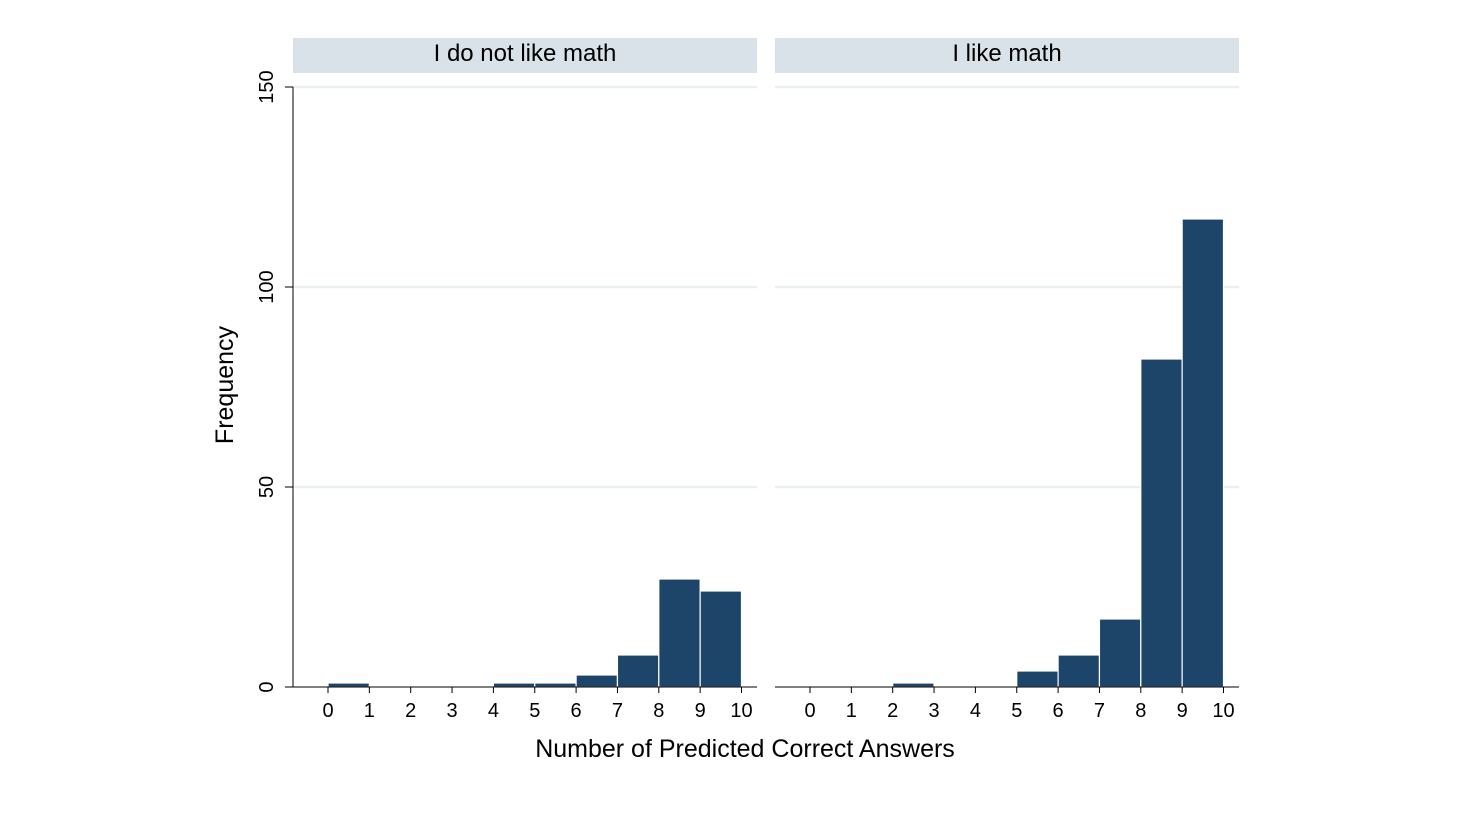 Image resolution: width=1467 pixels, height=816 pixels. Describe the element at coordinates (1223, 711) in the screenshot. I see `panel-2-x-tick-label-10: 10` at that location.